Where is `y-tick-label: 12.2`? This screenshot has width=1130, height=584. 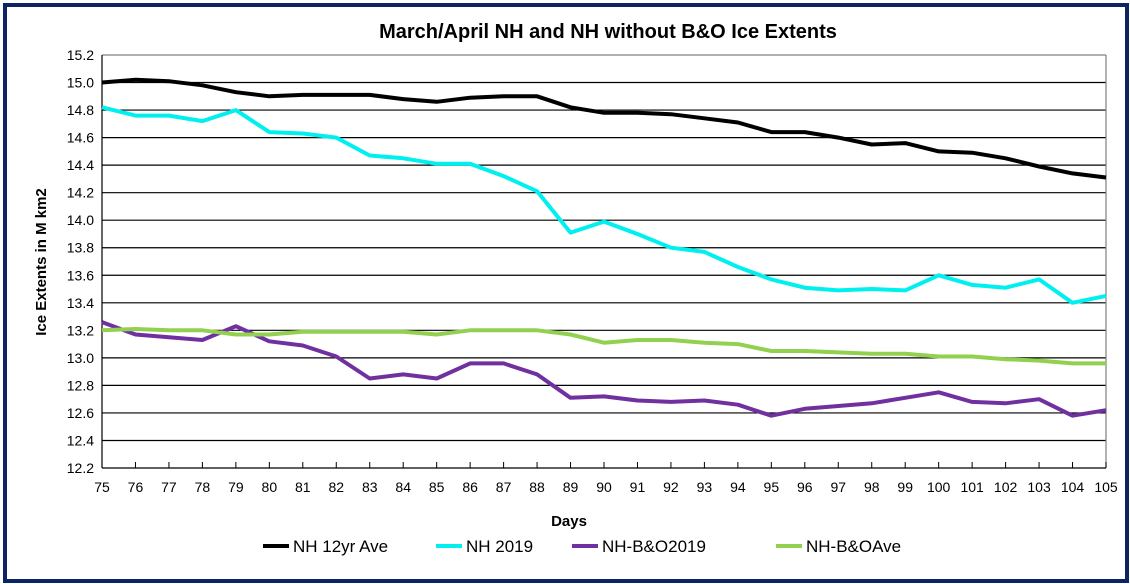
y-tick-label: 12.2 is located at coordinates (80, 468).